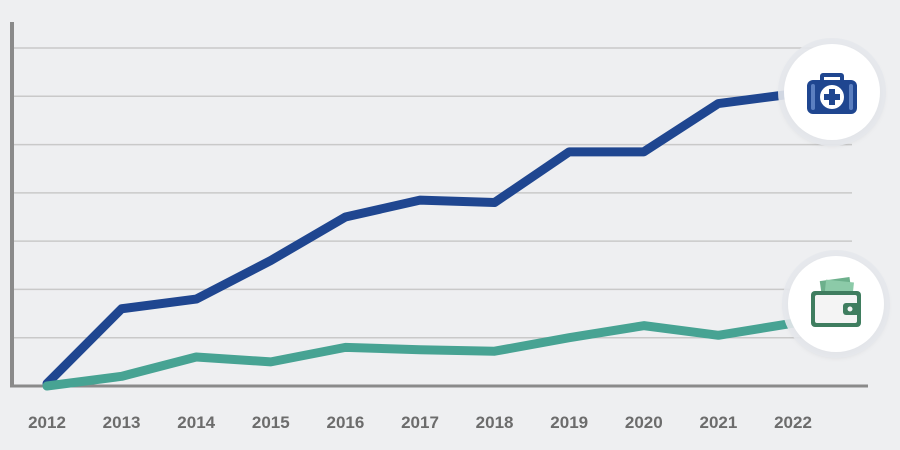 The image size is (900, 450). Describe the element at coordinates (793, 422) in the screenshot. I see `x-tick-label: 2022` at that location.